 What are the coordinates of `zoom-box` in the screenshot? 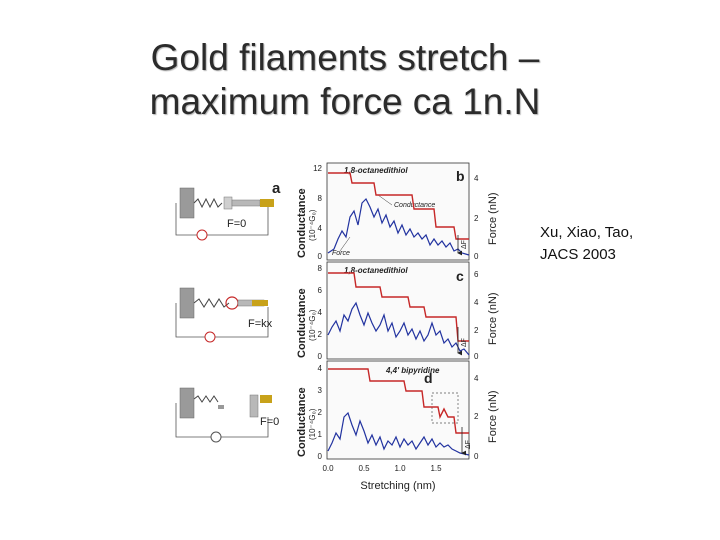 It's located at (445, 408).